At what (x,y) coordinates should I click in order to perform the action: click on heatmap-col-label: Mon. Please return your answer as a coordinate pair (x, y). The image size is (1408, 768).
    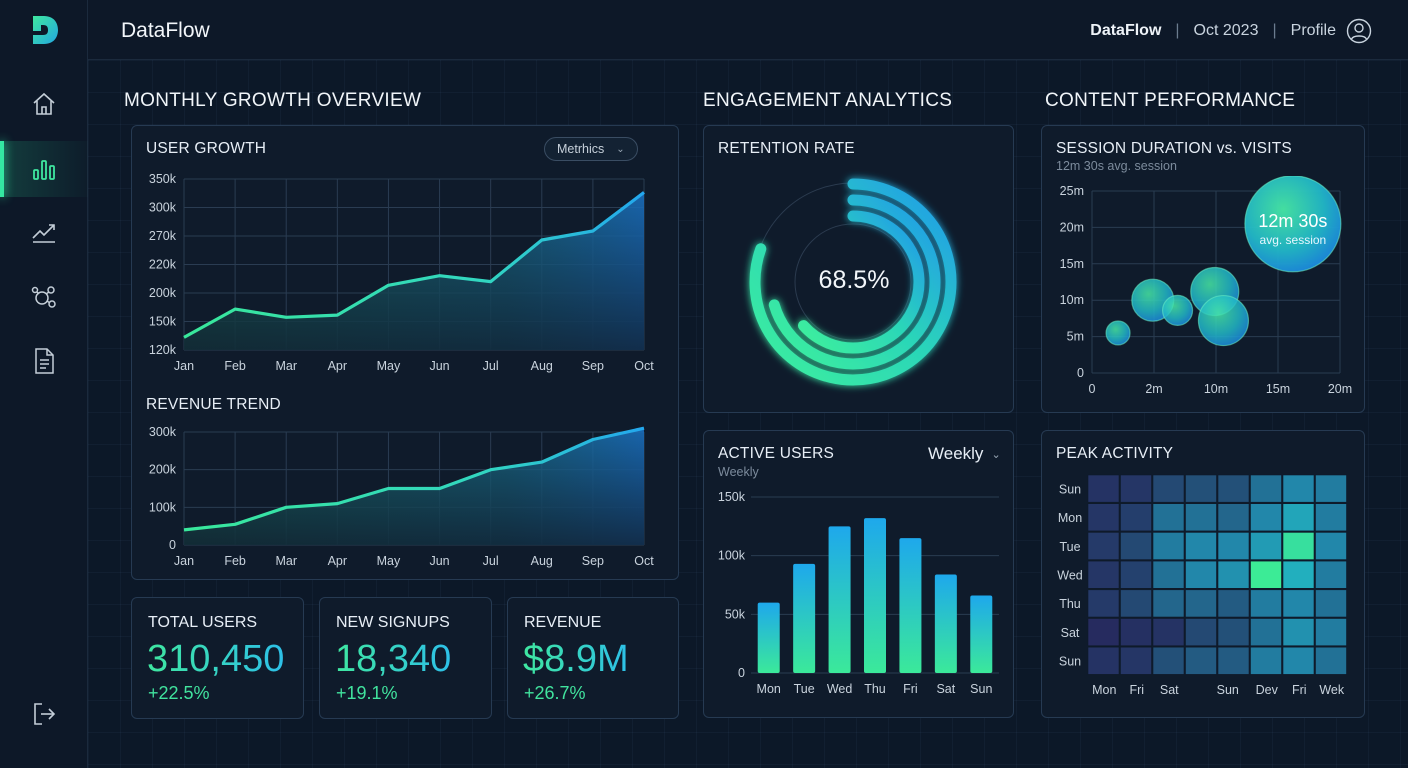
    Looking at the image, I should click on (1104, 690).